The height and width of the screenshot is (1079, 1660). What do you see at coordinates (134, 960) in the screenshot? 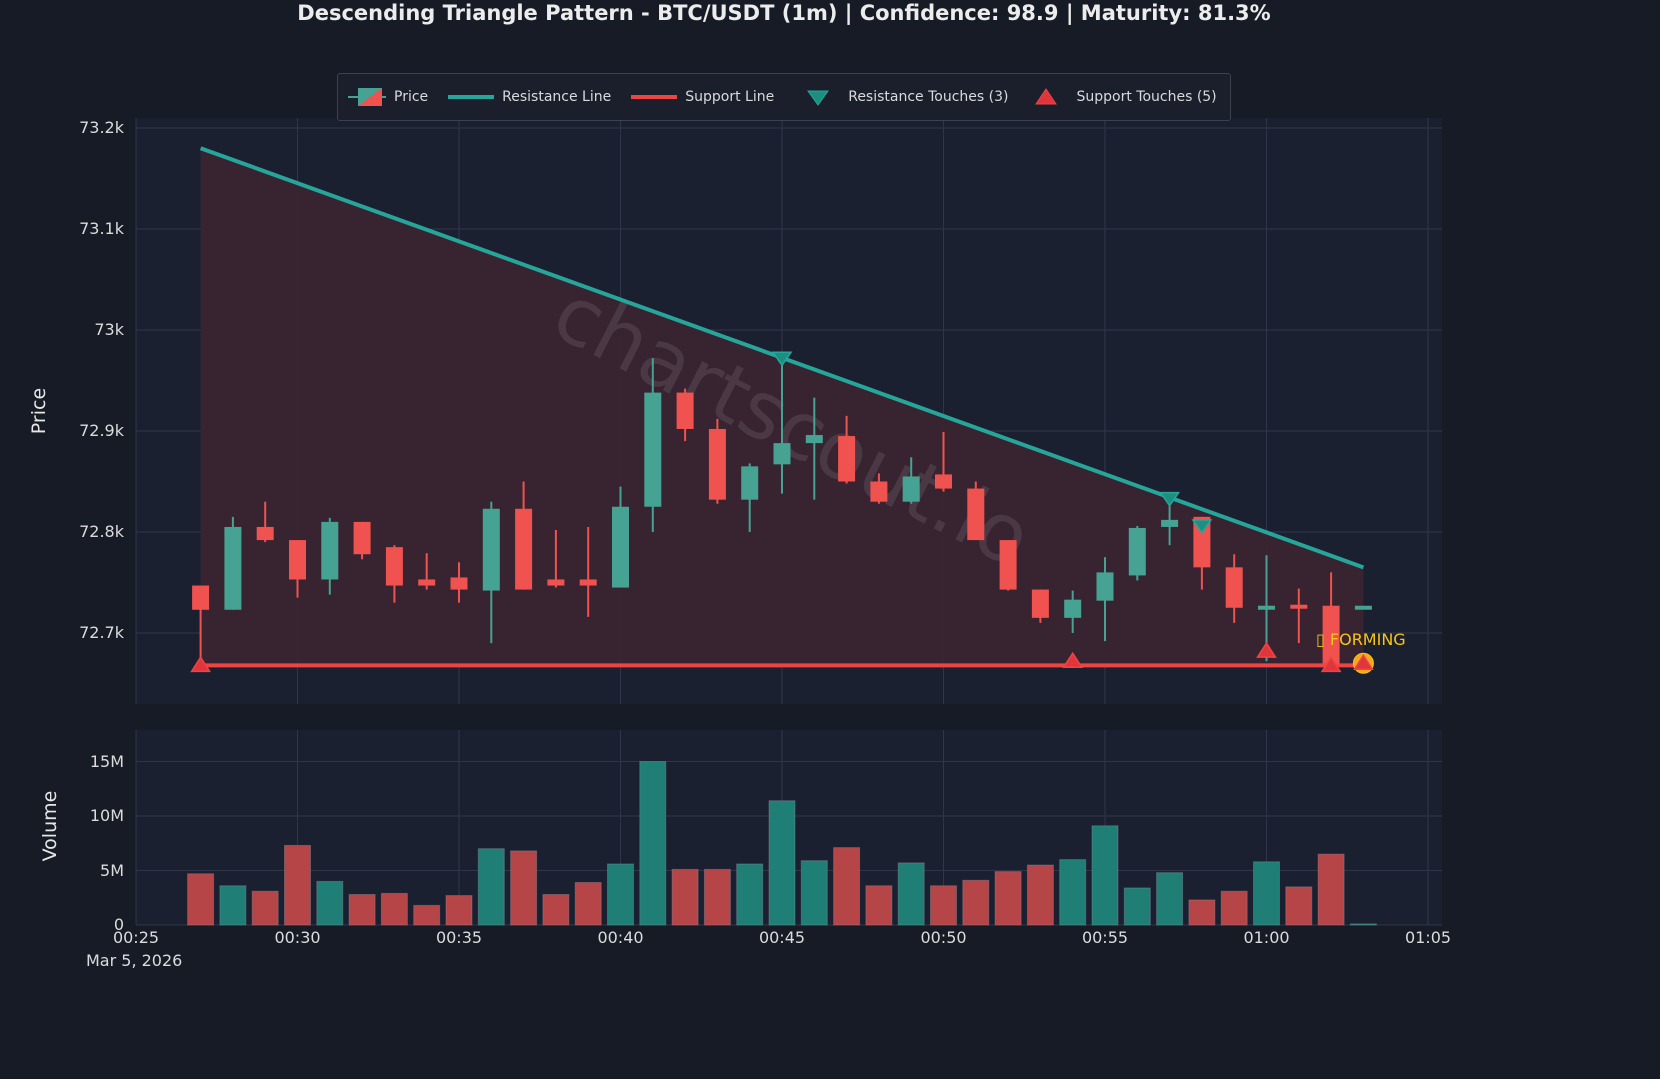
I see `date-label: Mar 5, 2026` at bounding box center [134, 960].